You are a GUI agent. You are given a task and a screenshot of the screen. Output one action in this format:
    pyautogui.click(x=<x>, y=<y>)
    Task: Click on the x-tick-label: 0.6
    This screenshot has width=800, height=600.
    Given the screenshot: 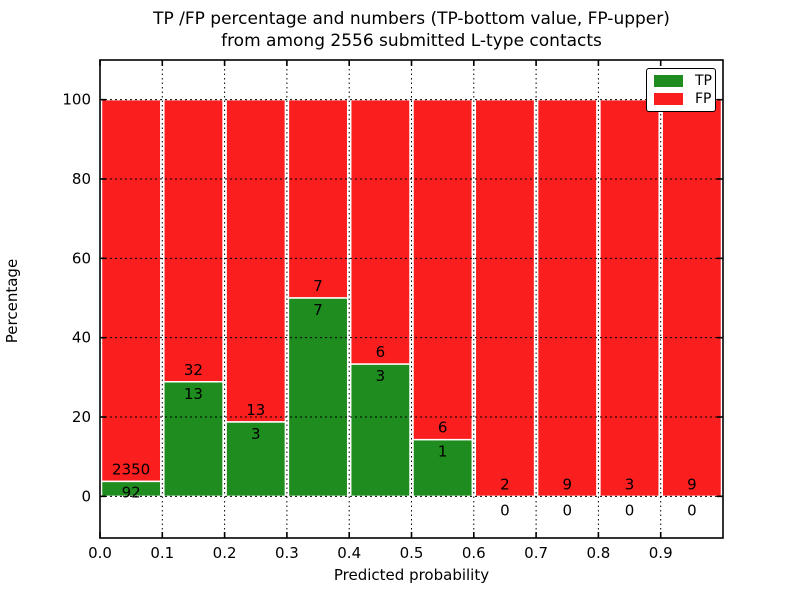 What is the action you would take?
    pyautogui.click(x=474, y=553)
    